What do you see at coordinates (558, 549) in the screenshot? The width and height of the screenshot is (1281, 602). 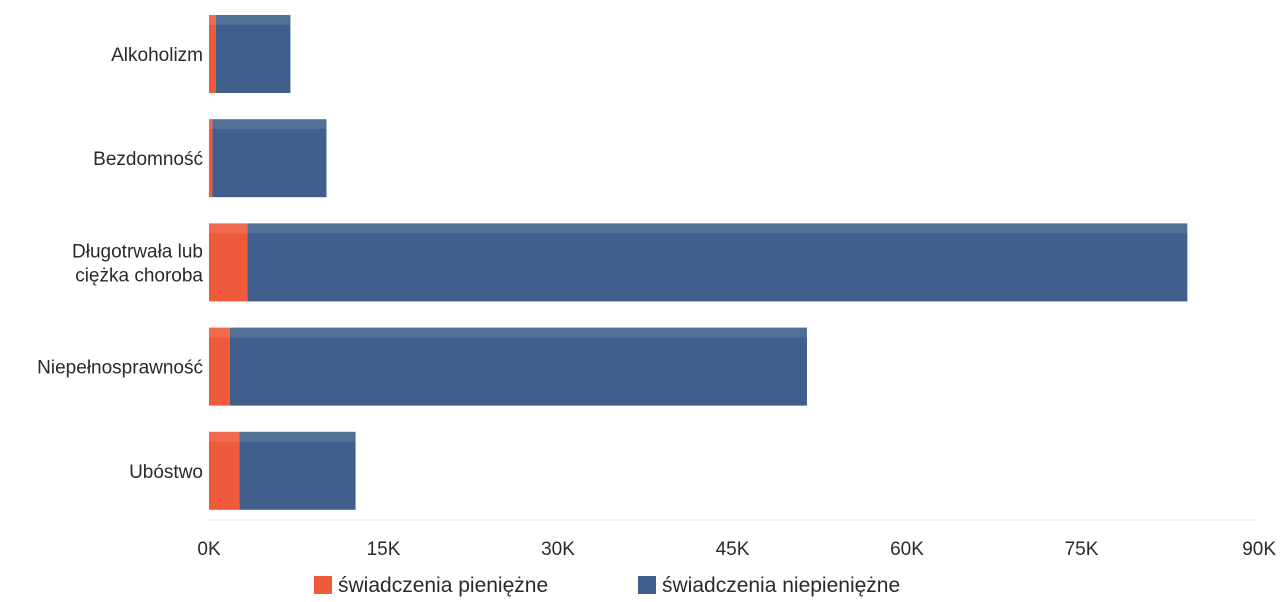 I see `x-tick-label: 30K` at bounding box center [558, 549].